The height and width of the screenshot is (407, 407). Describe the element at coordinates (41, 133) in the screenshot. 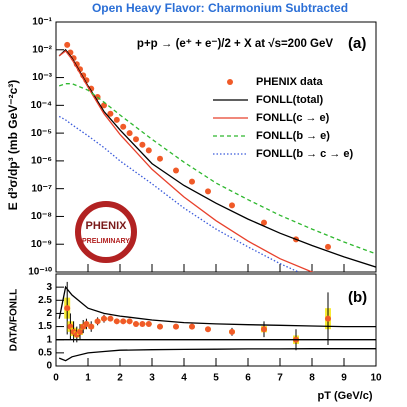

I see `y-tick-label: 10⁻⁵` at that location.